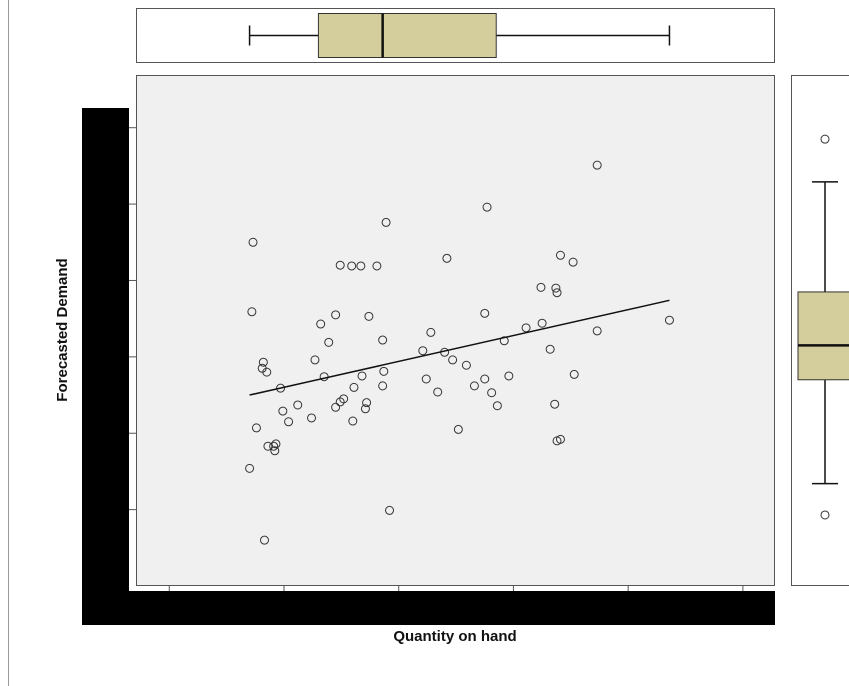  I want to click on y-axis-label: Forecasted Demand, so click(62, 329).